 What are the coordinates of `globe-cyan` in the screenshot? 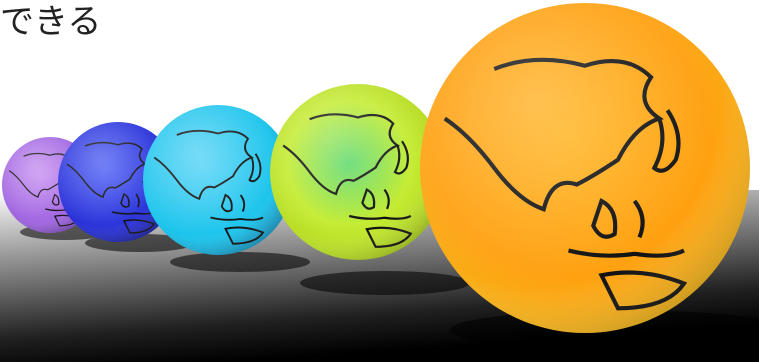 It's located at (218, 180).